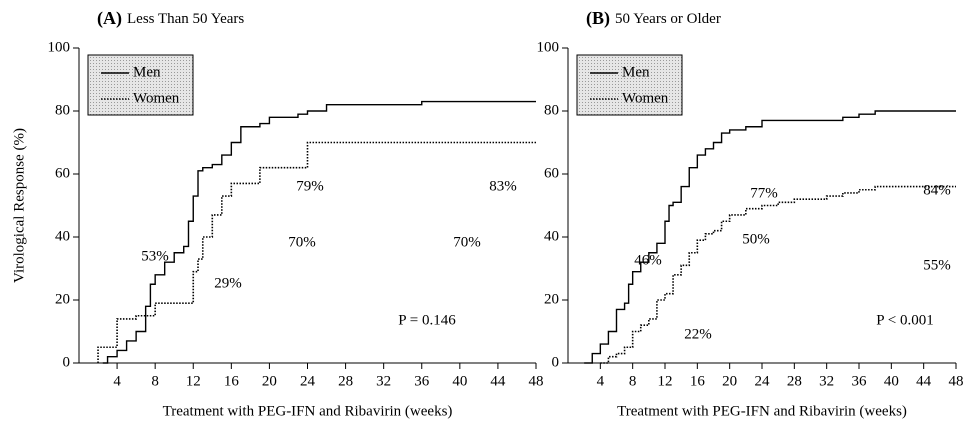 This screenshot has width=980, height=427. Describe the element at coordinates (185, 19) in the screenshot. I see `title-text: Less Than 50 Years` at that location.